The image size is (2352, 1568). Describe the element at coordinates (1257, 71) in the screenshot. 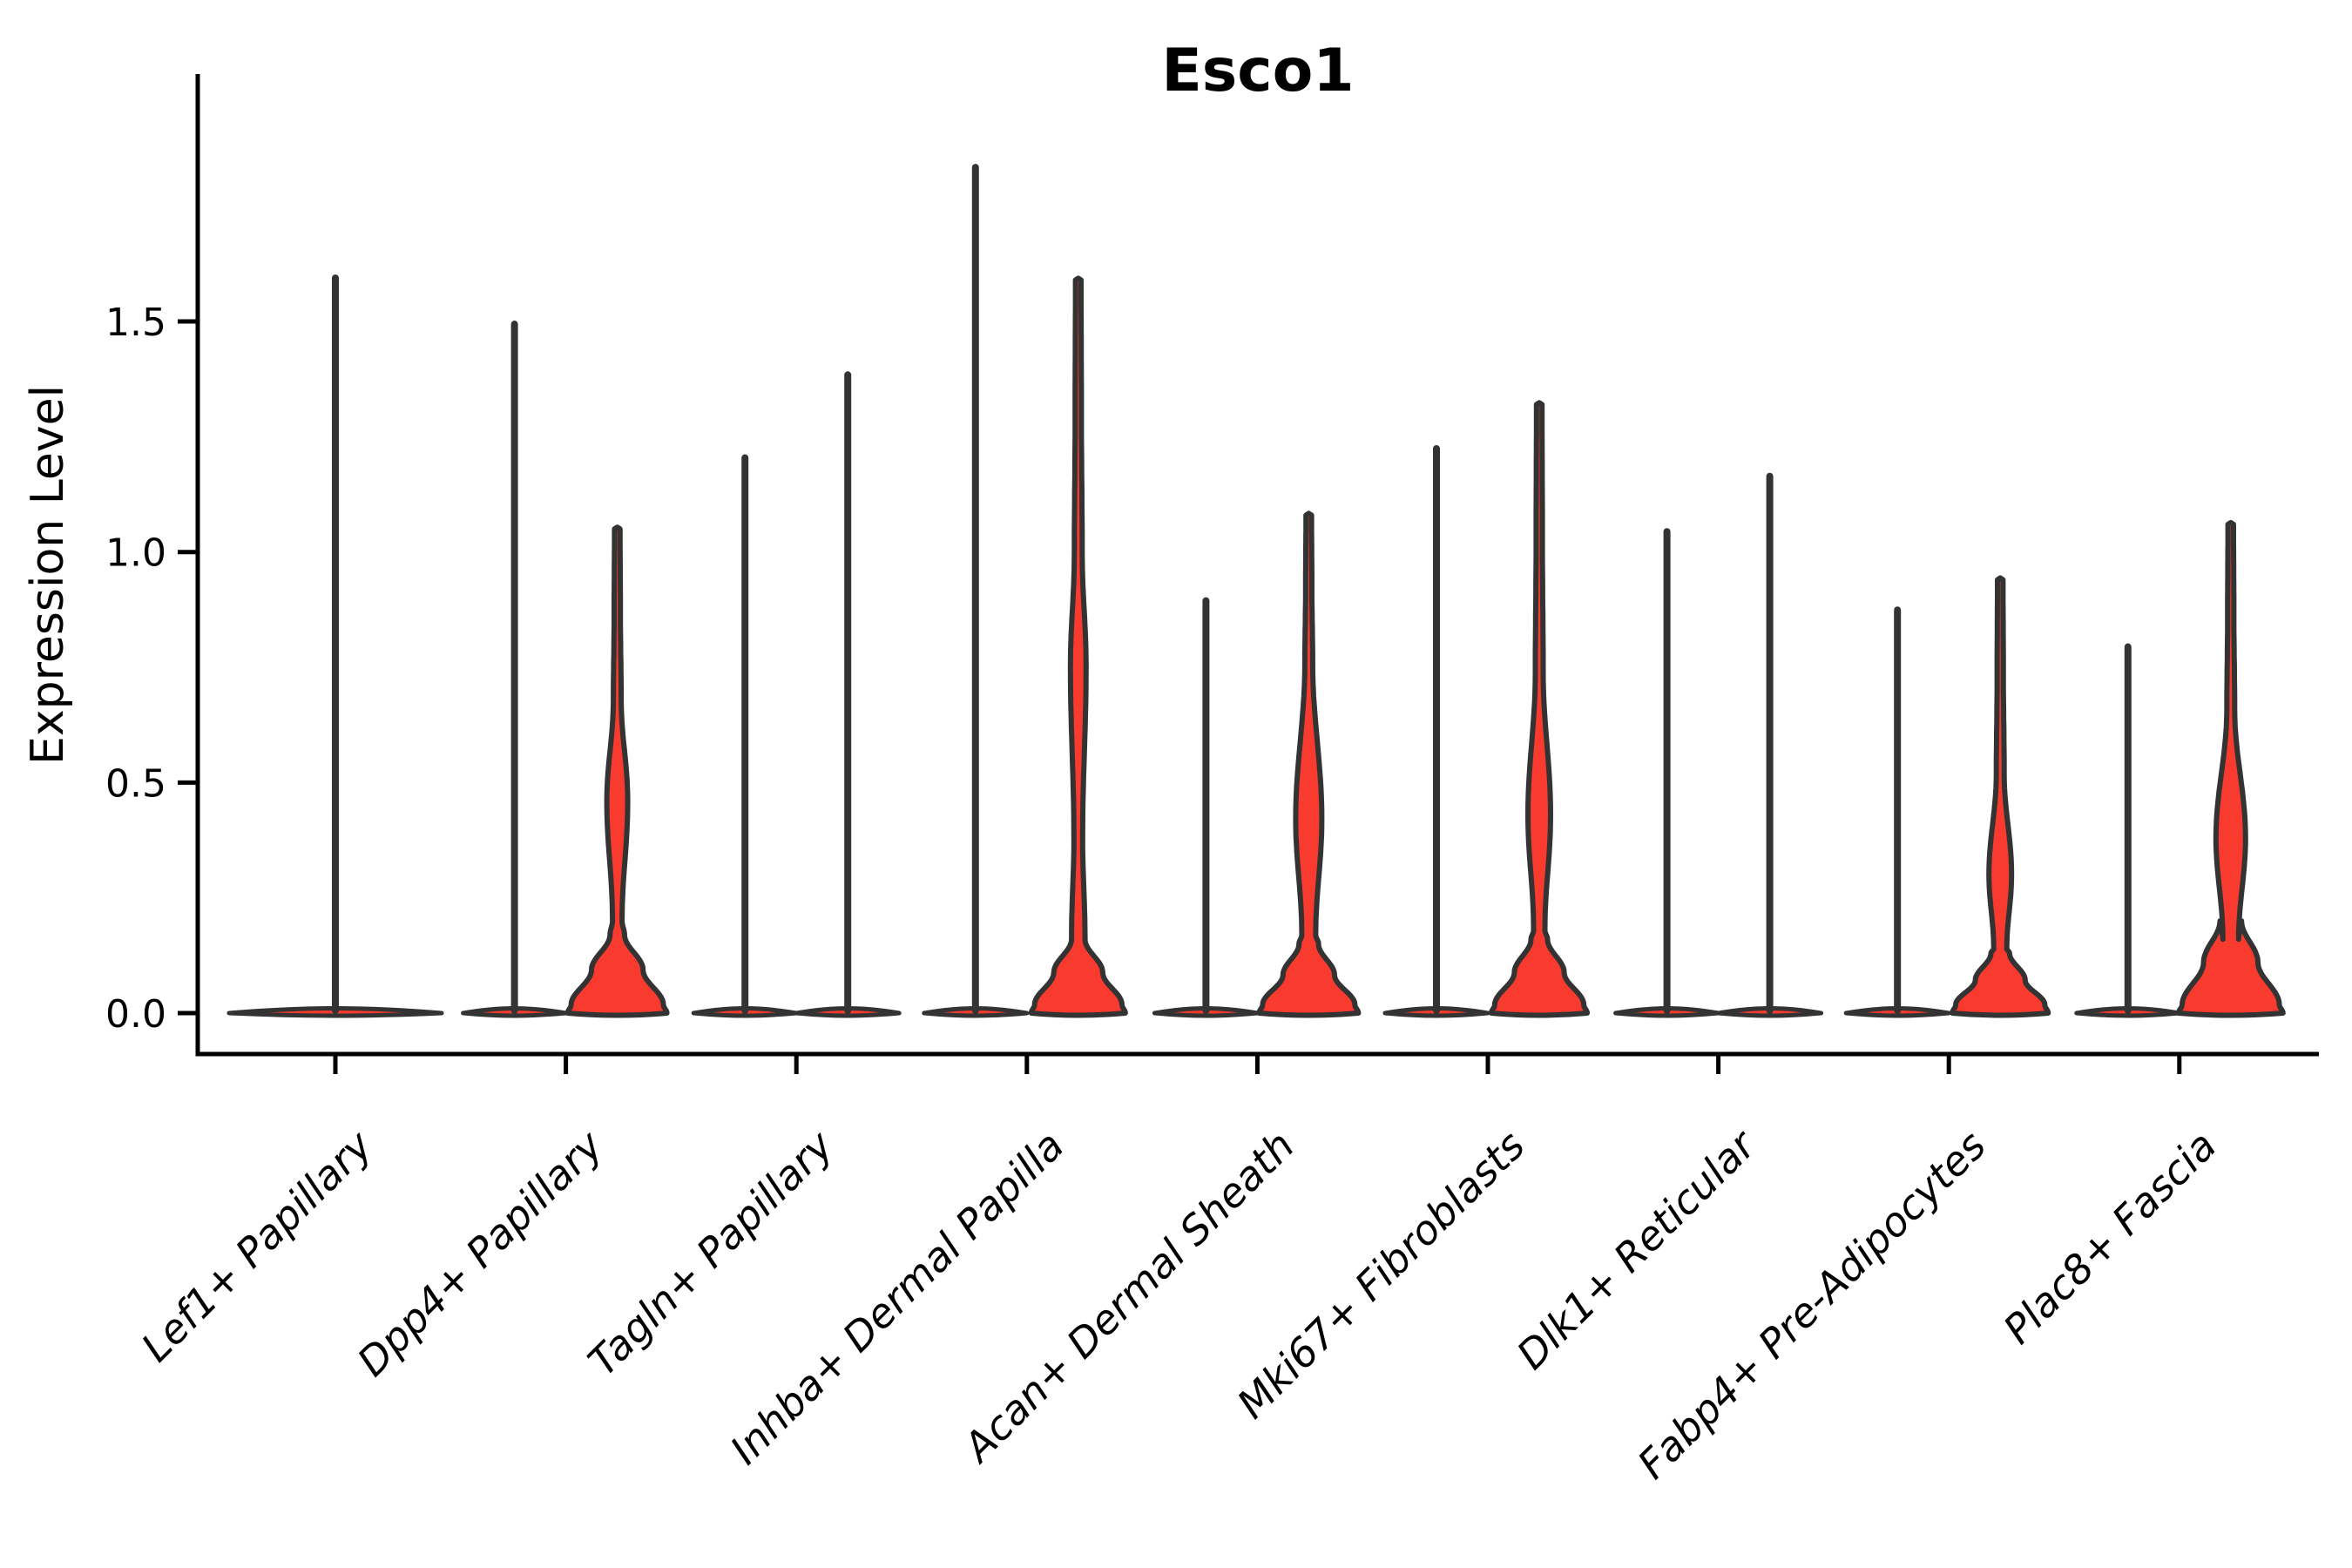

I see `chart-title: Esco1` at that location.